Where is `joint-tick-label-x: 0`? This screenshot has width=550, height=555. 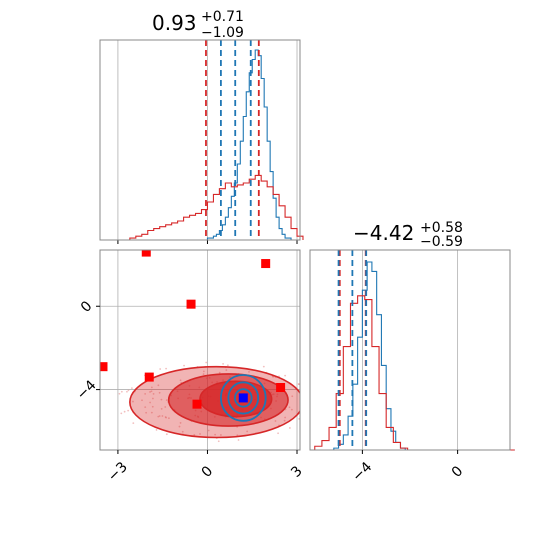
joint-tick-label-x: 0 is located at coordinates (208, 472).